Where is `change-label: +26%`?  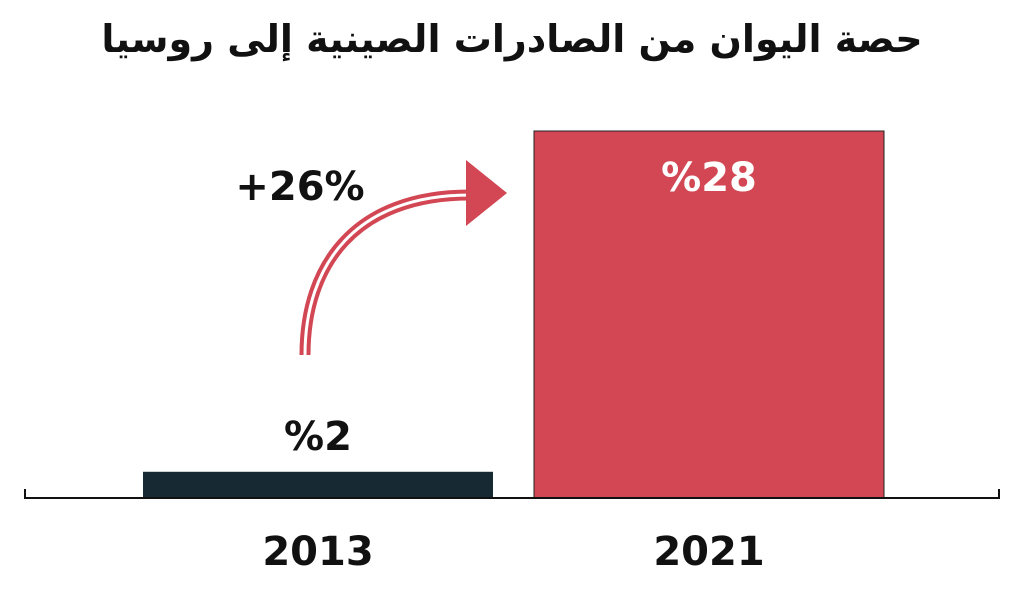
change-label: +26% is located at coordinates (299, 187).